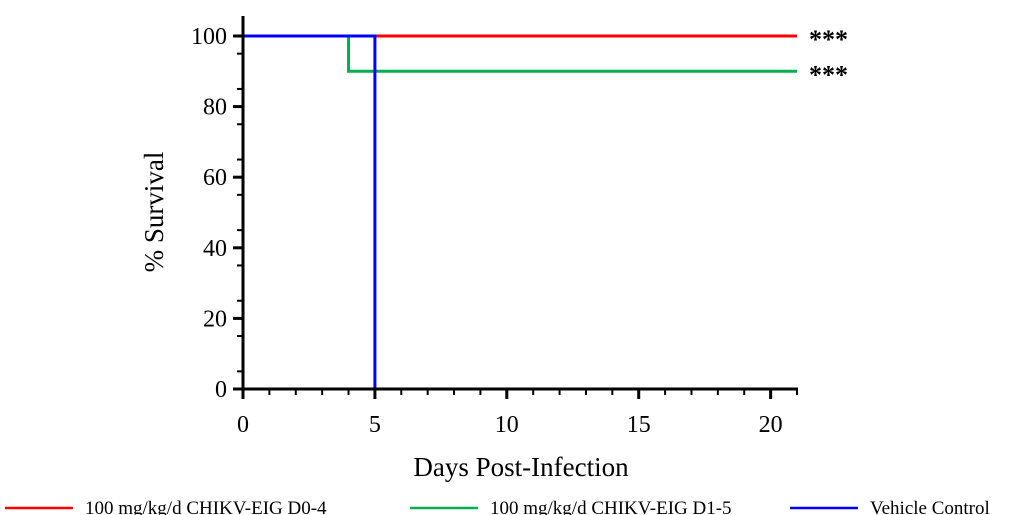  I want to click on y-tick-label: 40, so click(215, 249).